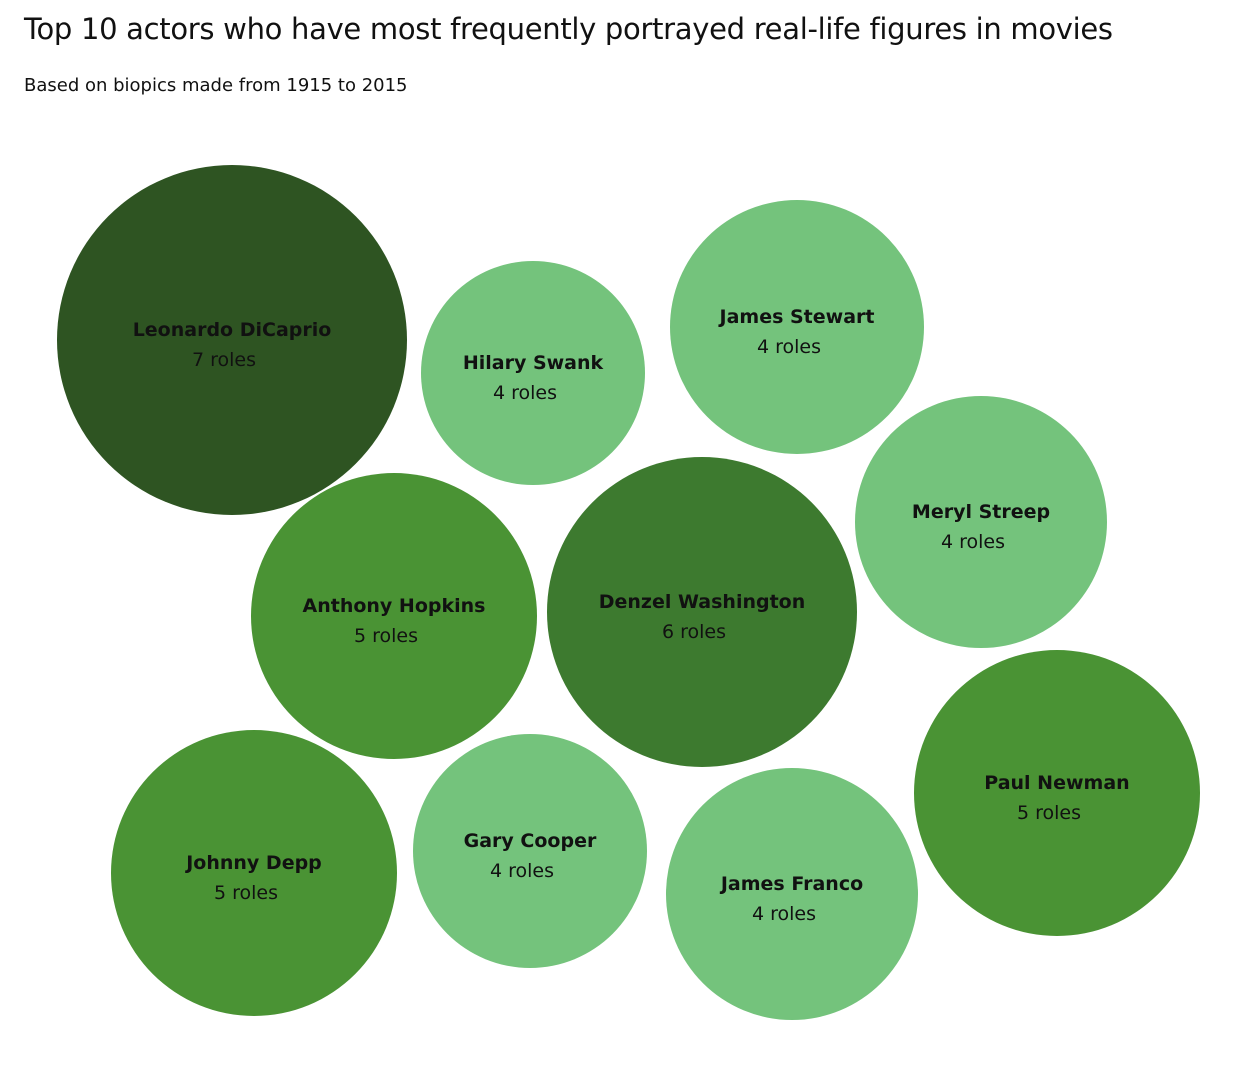 The width and height of the screenshot is (1247, 1065). I want to click on bubble-meryl-streep: Meryl Streep 4 roles, so click(981, 522).